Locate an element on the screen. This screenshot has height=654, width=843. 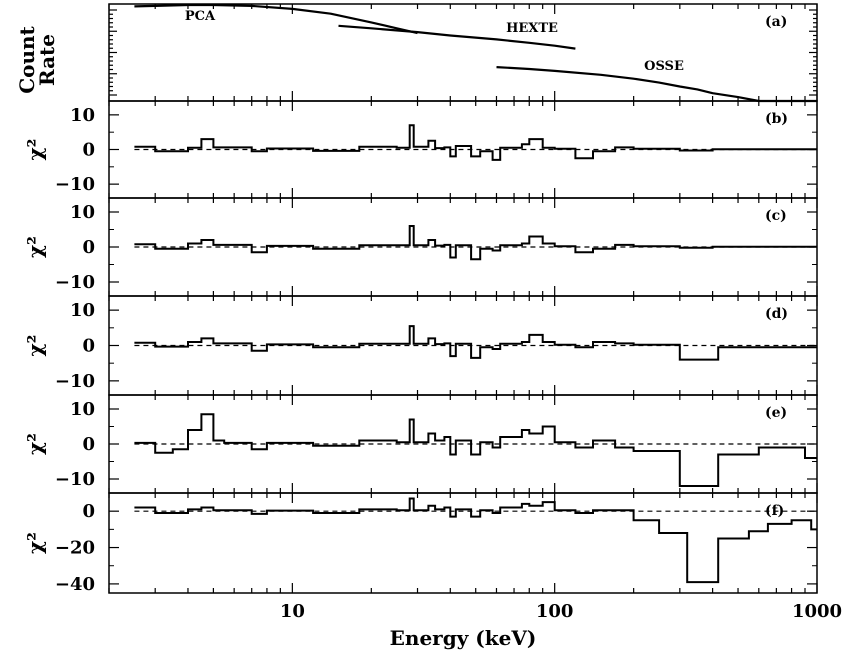
y-axis-label-rate: Rate is located at coordinates (47, 60).